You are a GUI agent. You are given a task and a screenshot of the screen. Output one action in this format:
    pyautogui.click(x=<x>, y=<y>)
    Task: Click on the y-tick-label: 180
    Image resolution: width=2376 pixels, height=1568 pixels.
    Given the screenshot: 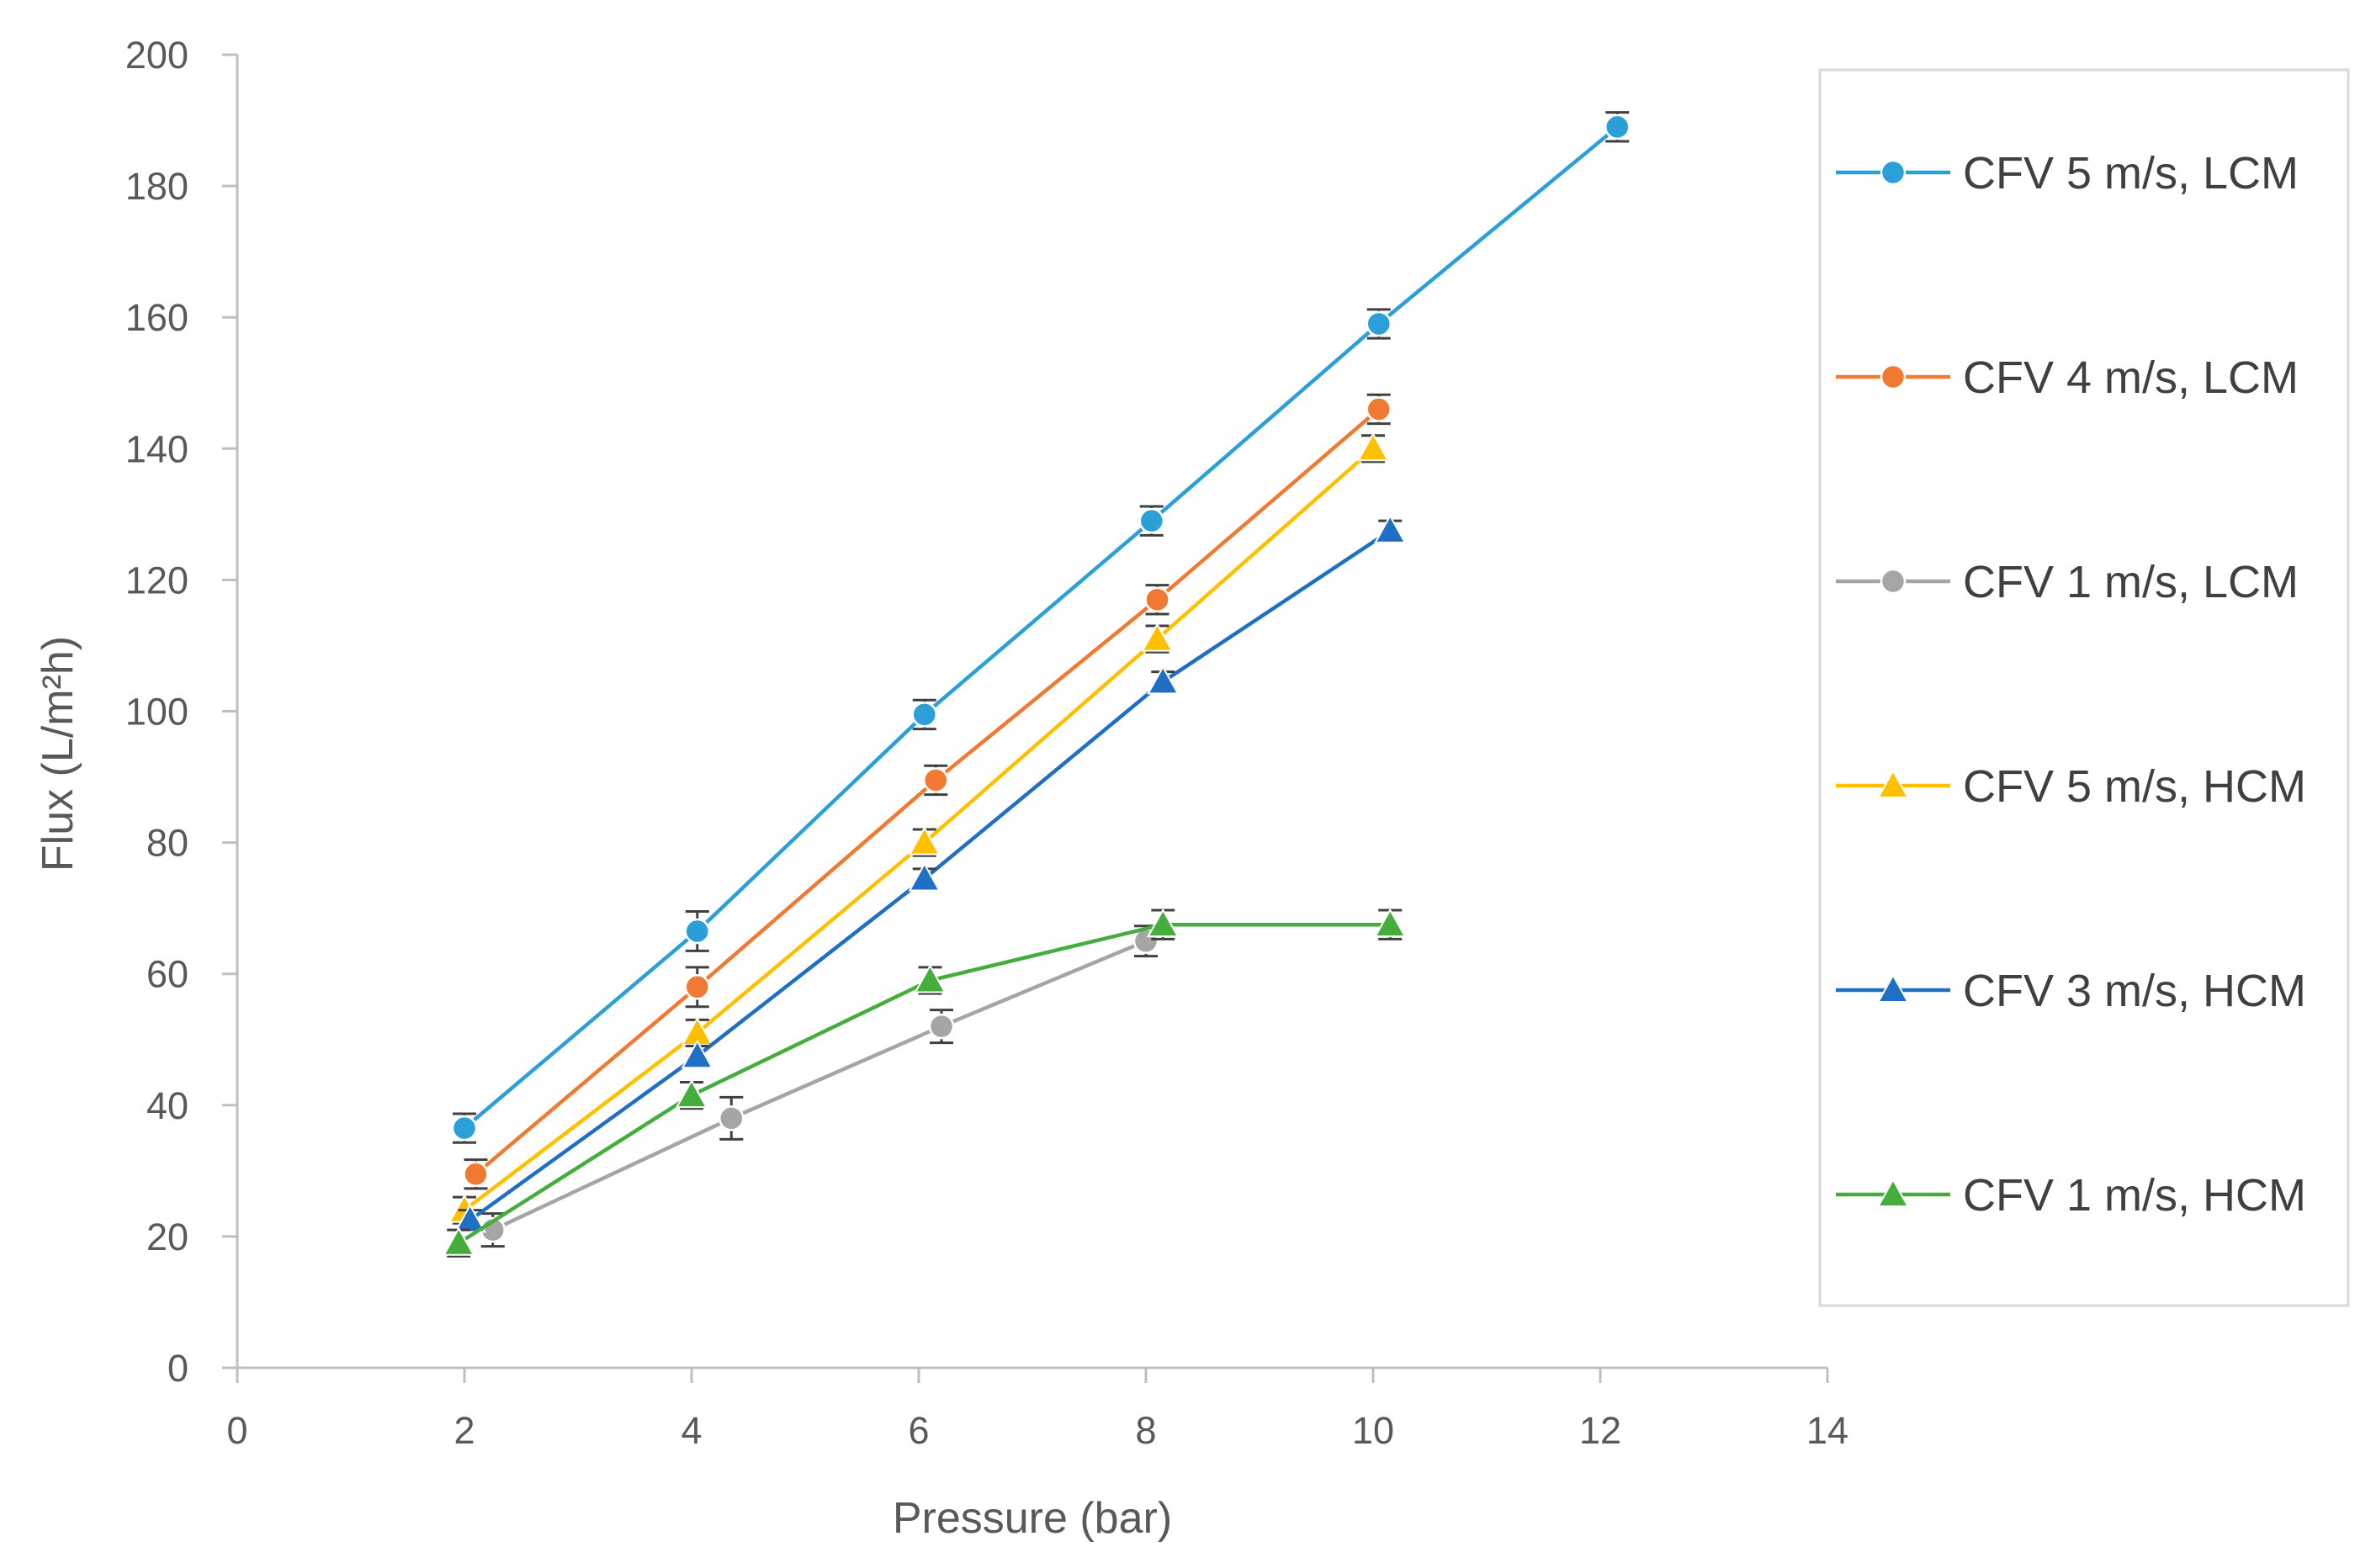 What is the action you would take?
    pyautogui.click(x=156, y=186)
    